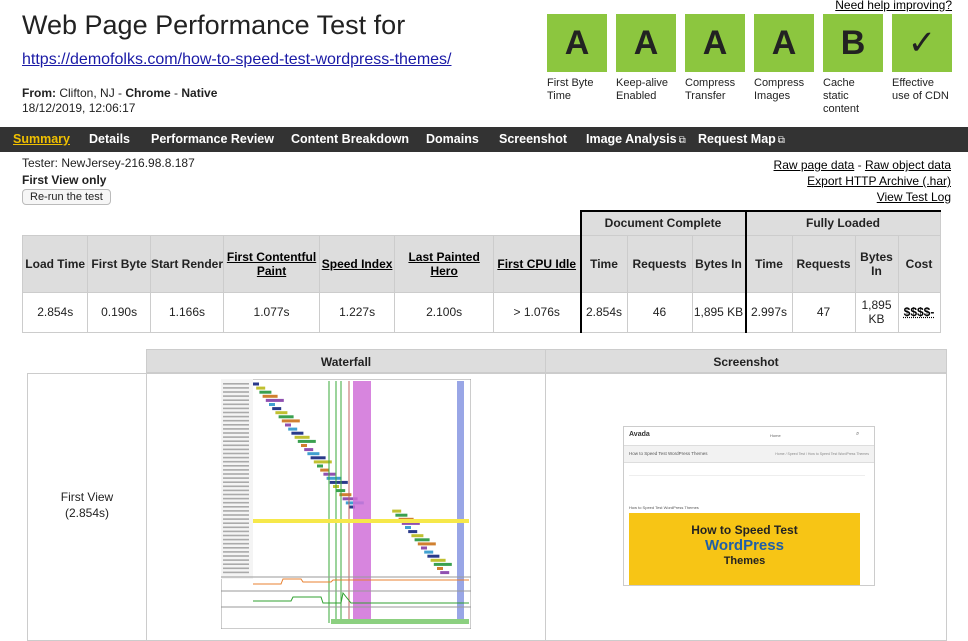 The width and height of the screenshot is (968, 641). I want to click on val-fl-time: 2.997s, so click(768, 312).